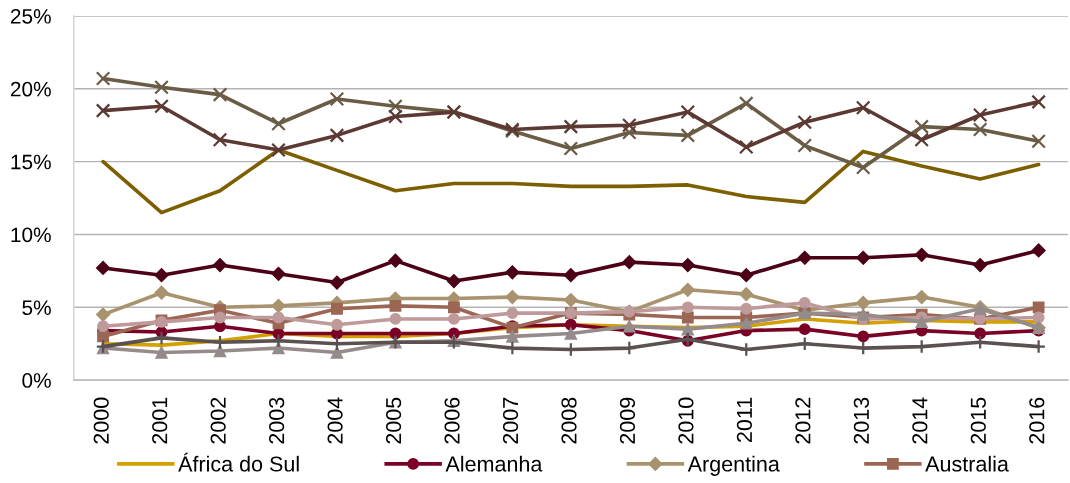 The width and height of the screenshot is (1070, 483). I want to click on legend-label: África do Sul, so click(238, 462).